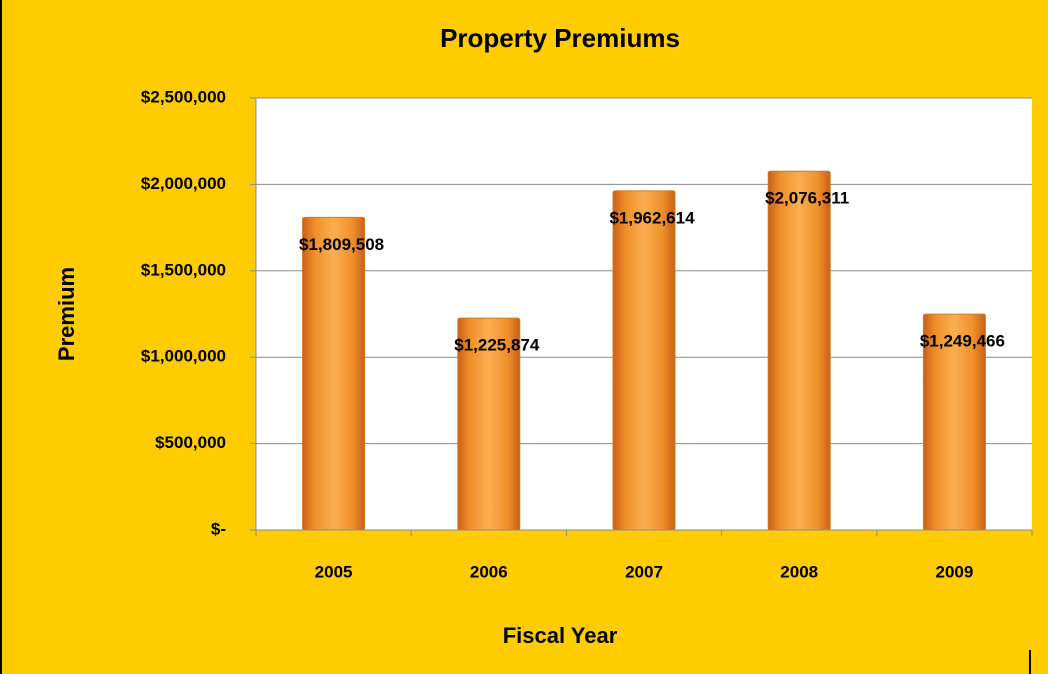 The image size is (1048, 674). What do you see at coordinates (183, 183) in the screenshot?
I see `y-tick-label: $2,000,000` at bounding box center [183, 183].